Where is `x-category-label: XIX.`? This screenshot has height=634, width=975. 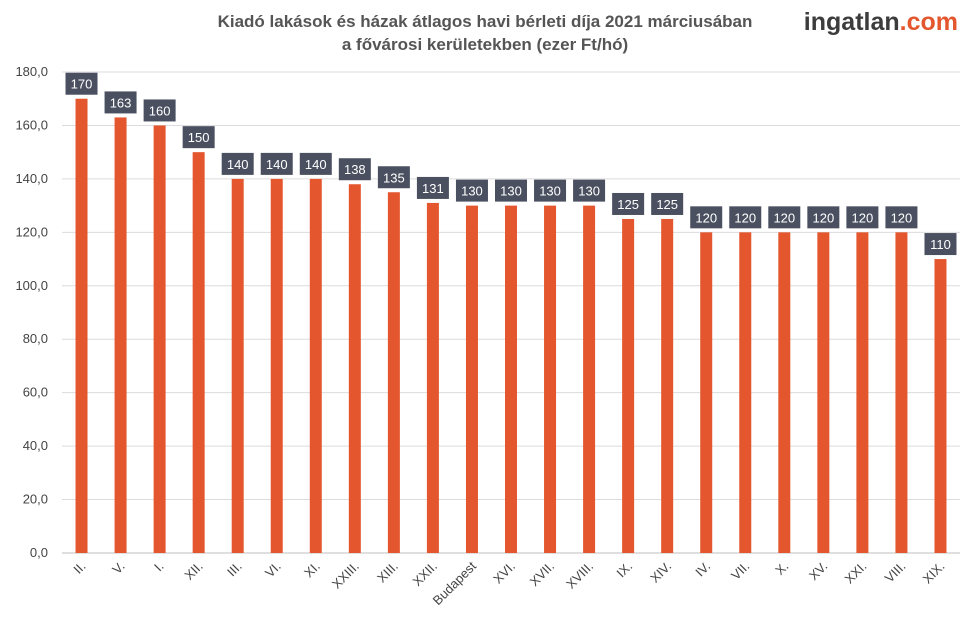
x-category-label: XIX. is located at coordinates (934, 573).